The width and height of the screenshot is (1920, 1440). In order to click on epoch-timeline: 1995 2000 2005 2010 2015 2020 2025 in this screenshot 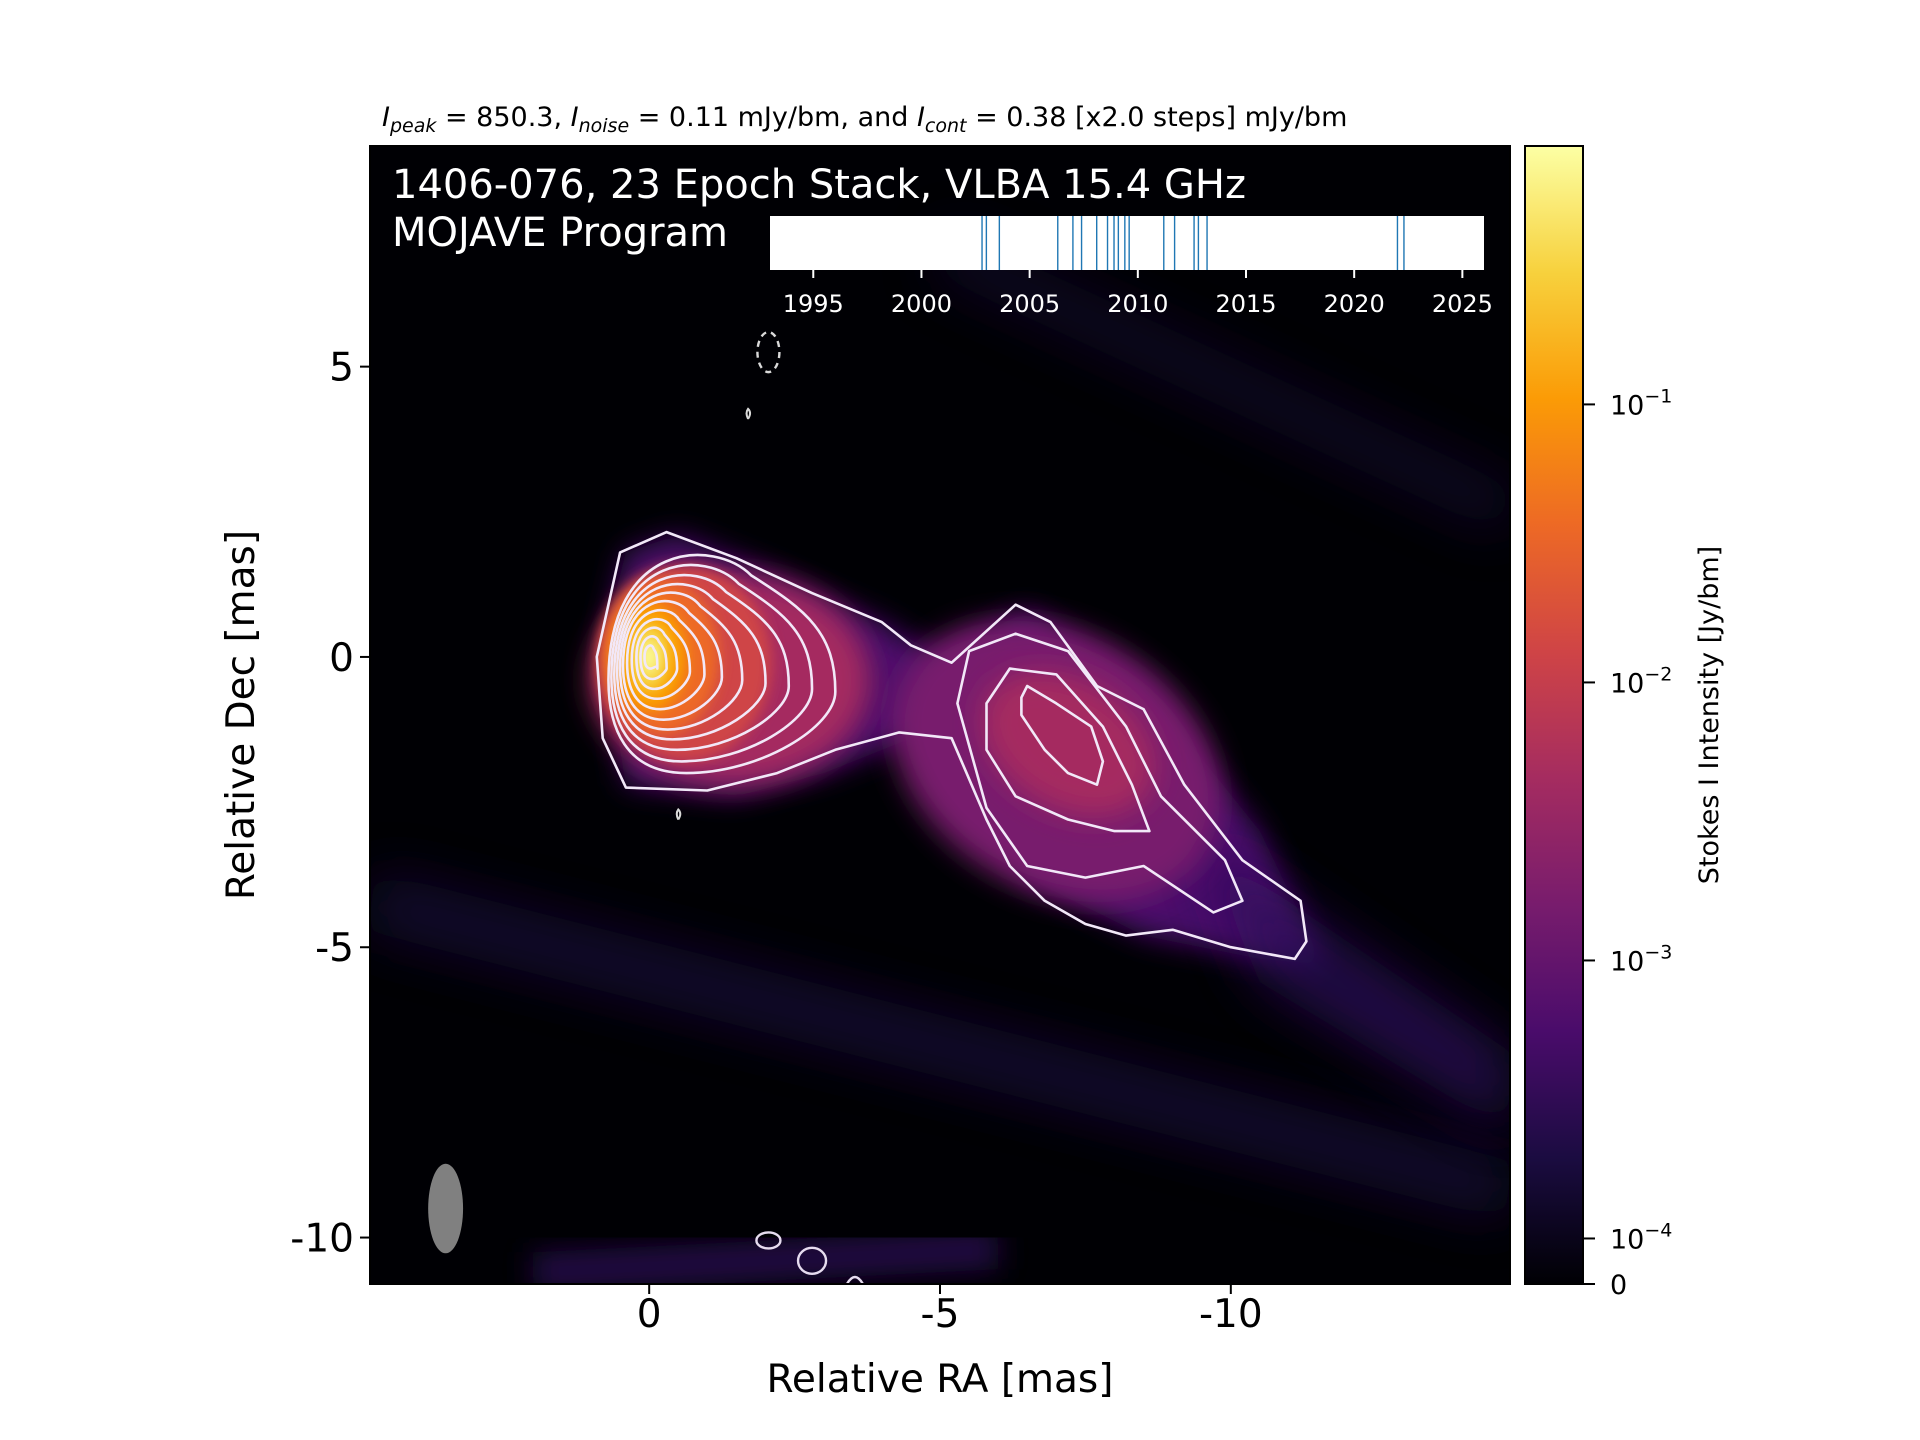, I will do `click(1131, 267)`.